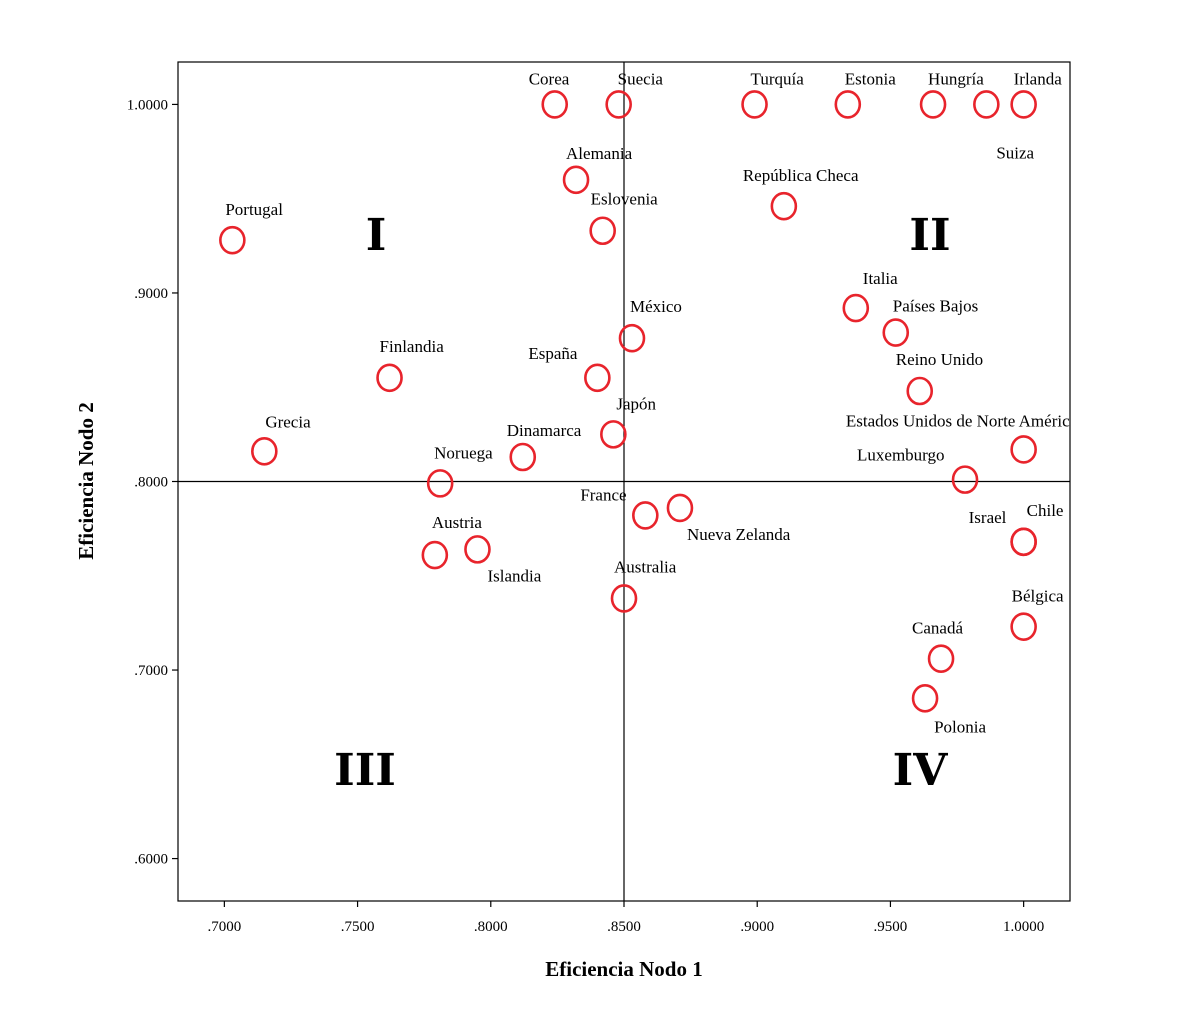  What do you see at coordinates (376, 235) in the screenshot?
I see `quadrant-label-1: I` at bounding box center [376, 235].